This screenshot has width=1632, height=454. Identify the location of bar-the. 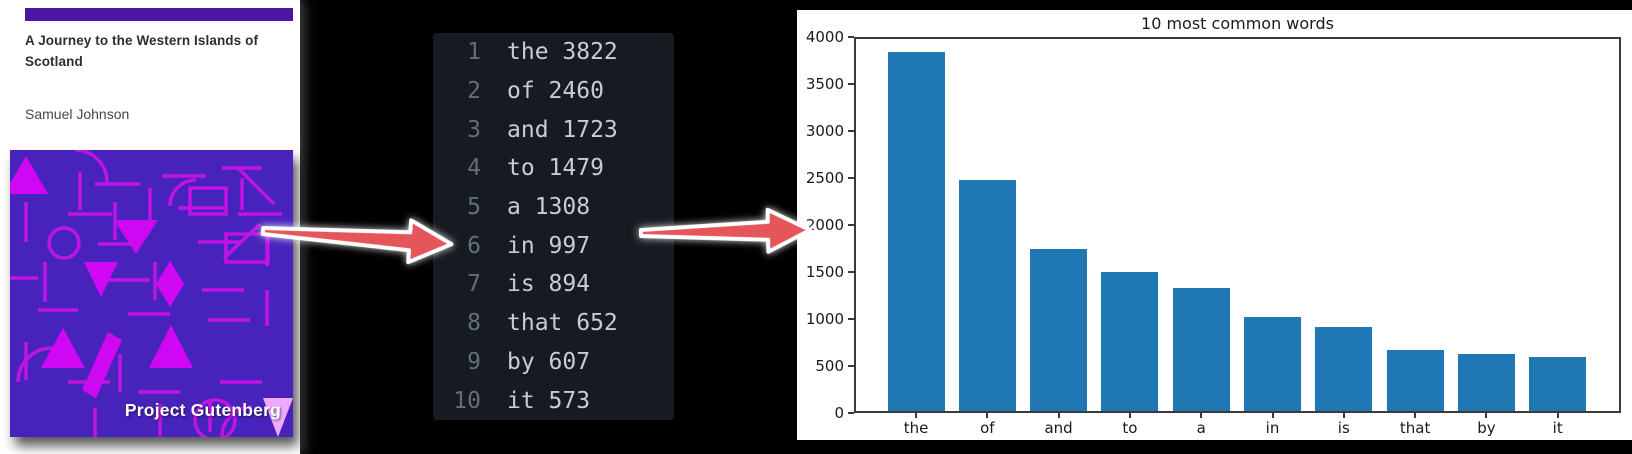
(916, 231).